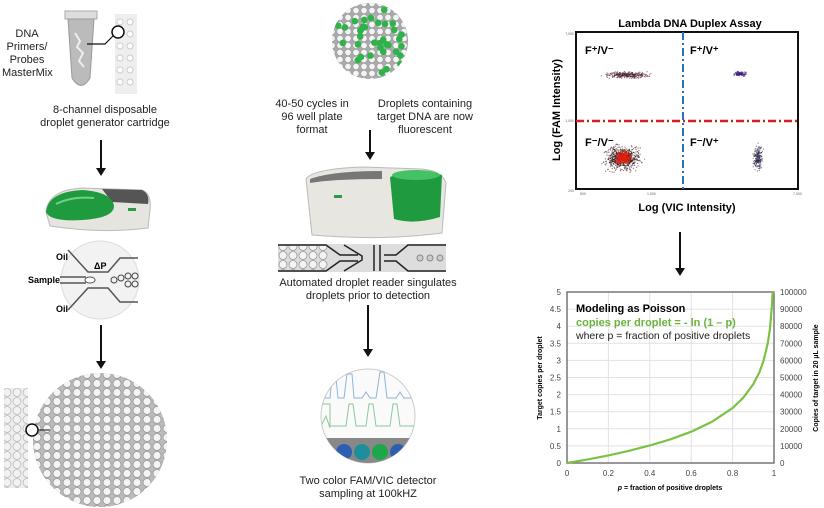 This screenshot has width=824, height=508. Describe the element at coordinates (791, 429) in the screenshot. I see `y2-tick-label: 20000` at that location.